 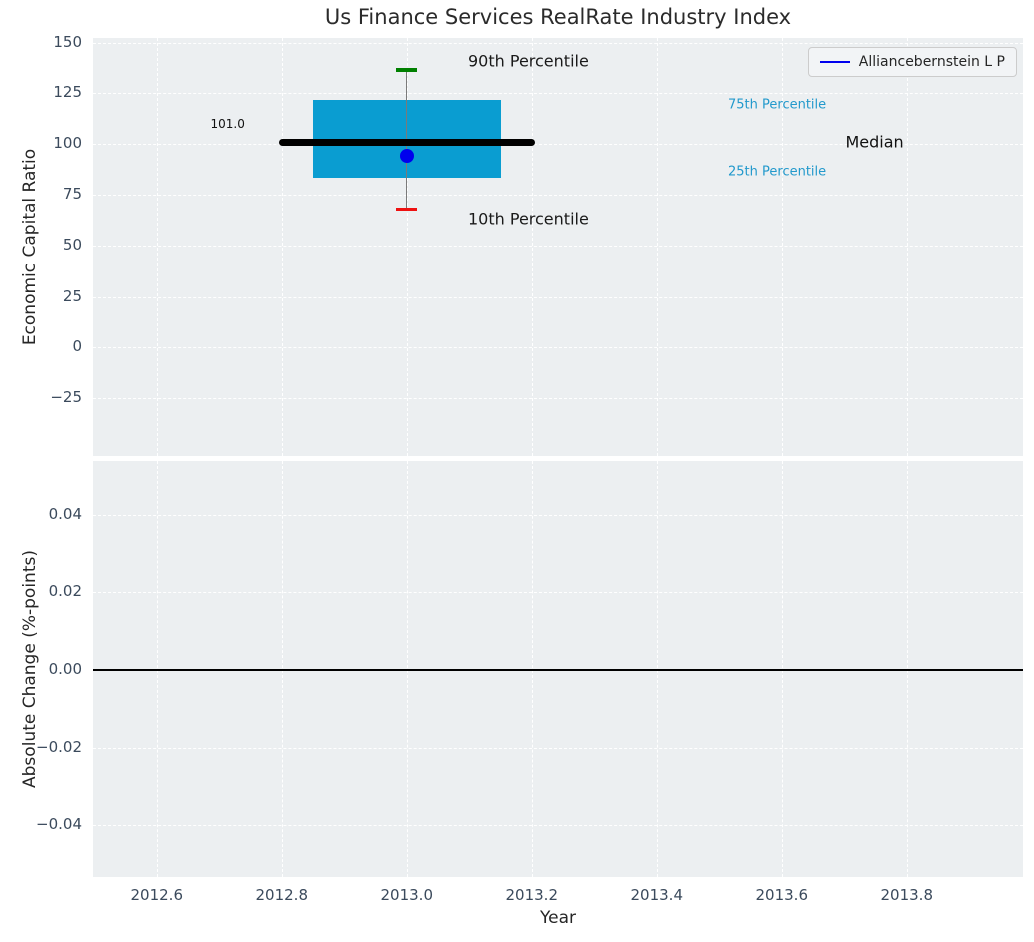 I want to click on y-tick-label: 0.04, so click(x=65, y=513).